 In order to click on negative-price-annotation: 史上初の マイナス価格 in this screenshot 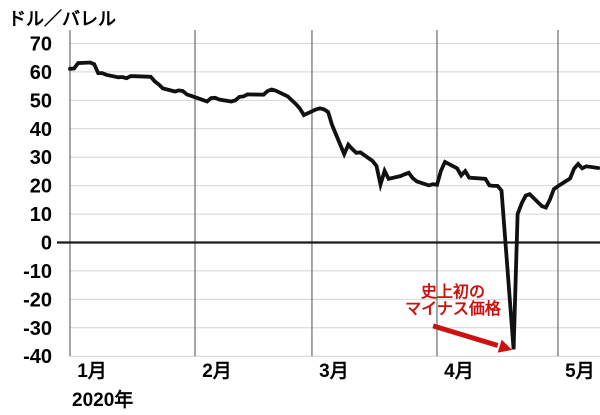, I will do `click(453, 301)`.